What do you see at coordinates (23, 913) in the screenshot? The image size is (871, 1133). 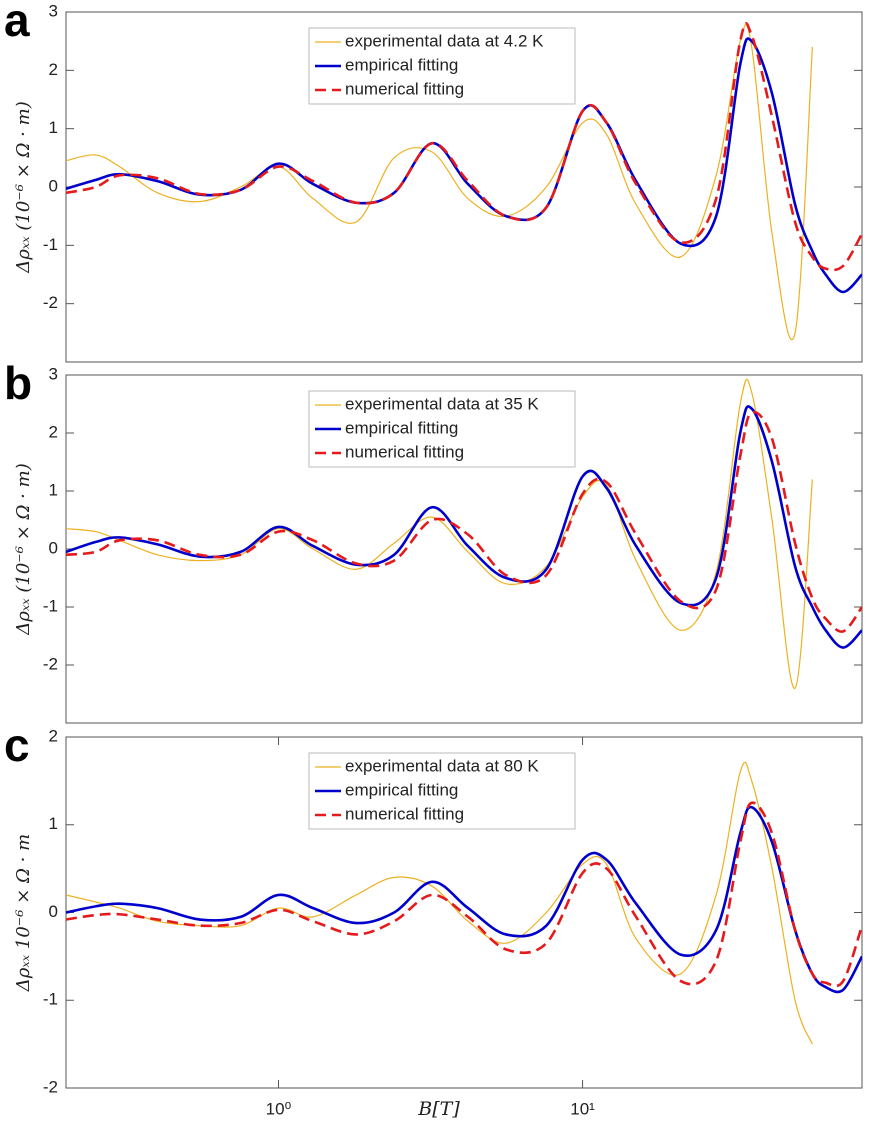 I see `y-axis-label: Δρₓₓ 10⁻⁶ × Ω · m` at bounding box center [23, 913].